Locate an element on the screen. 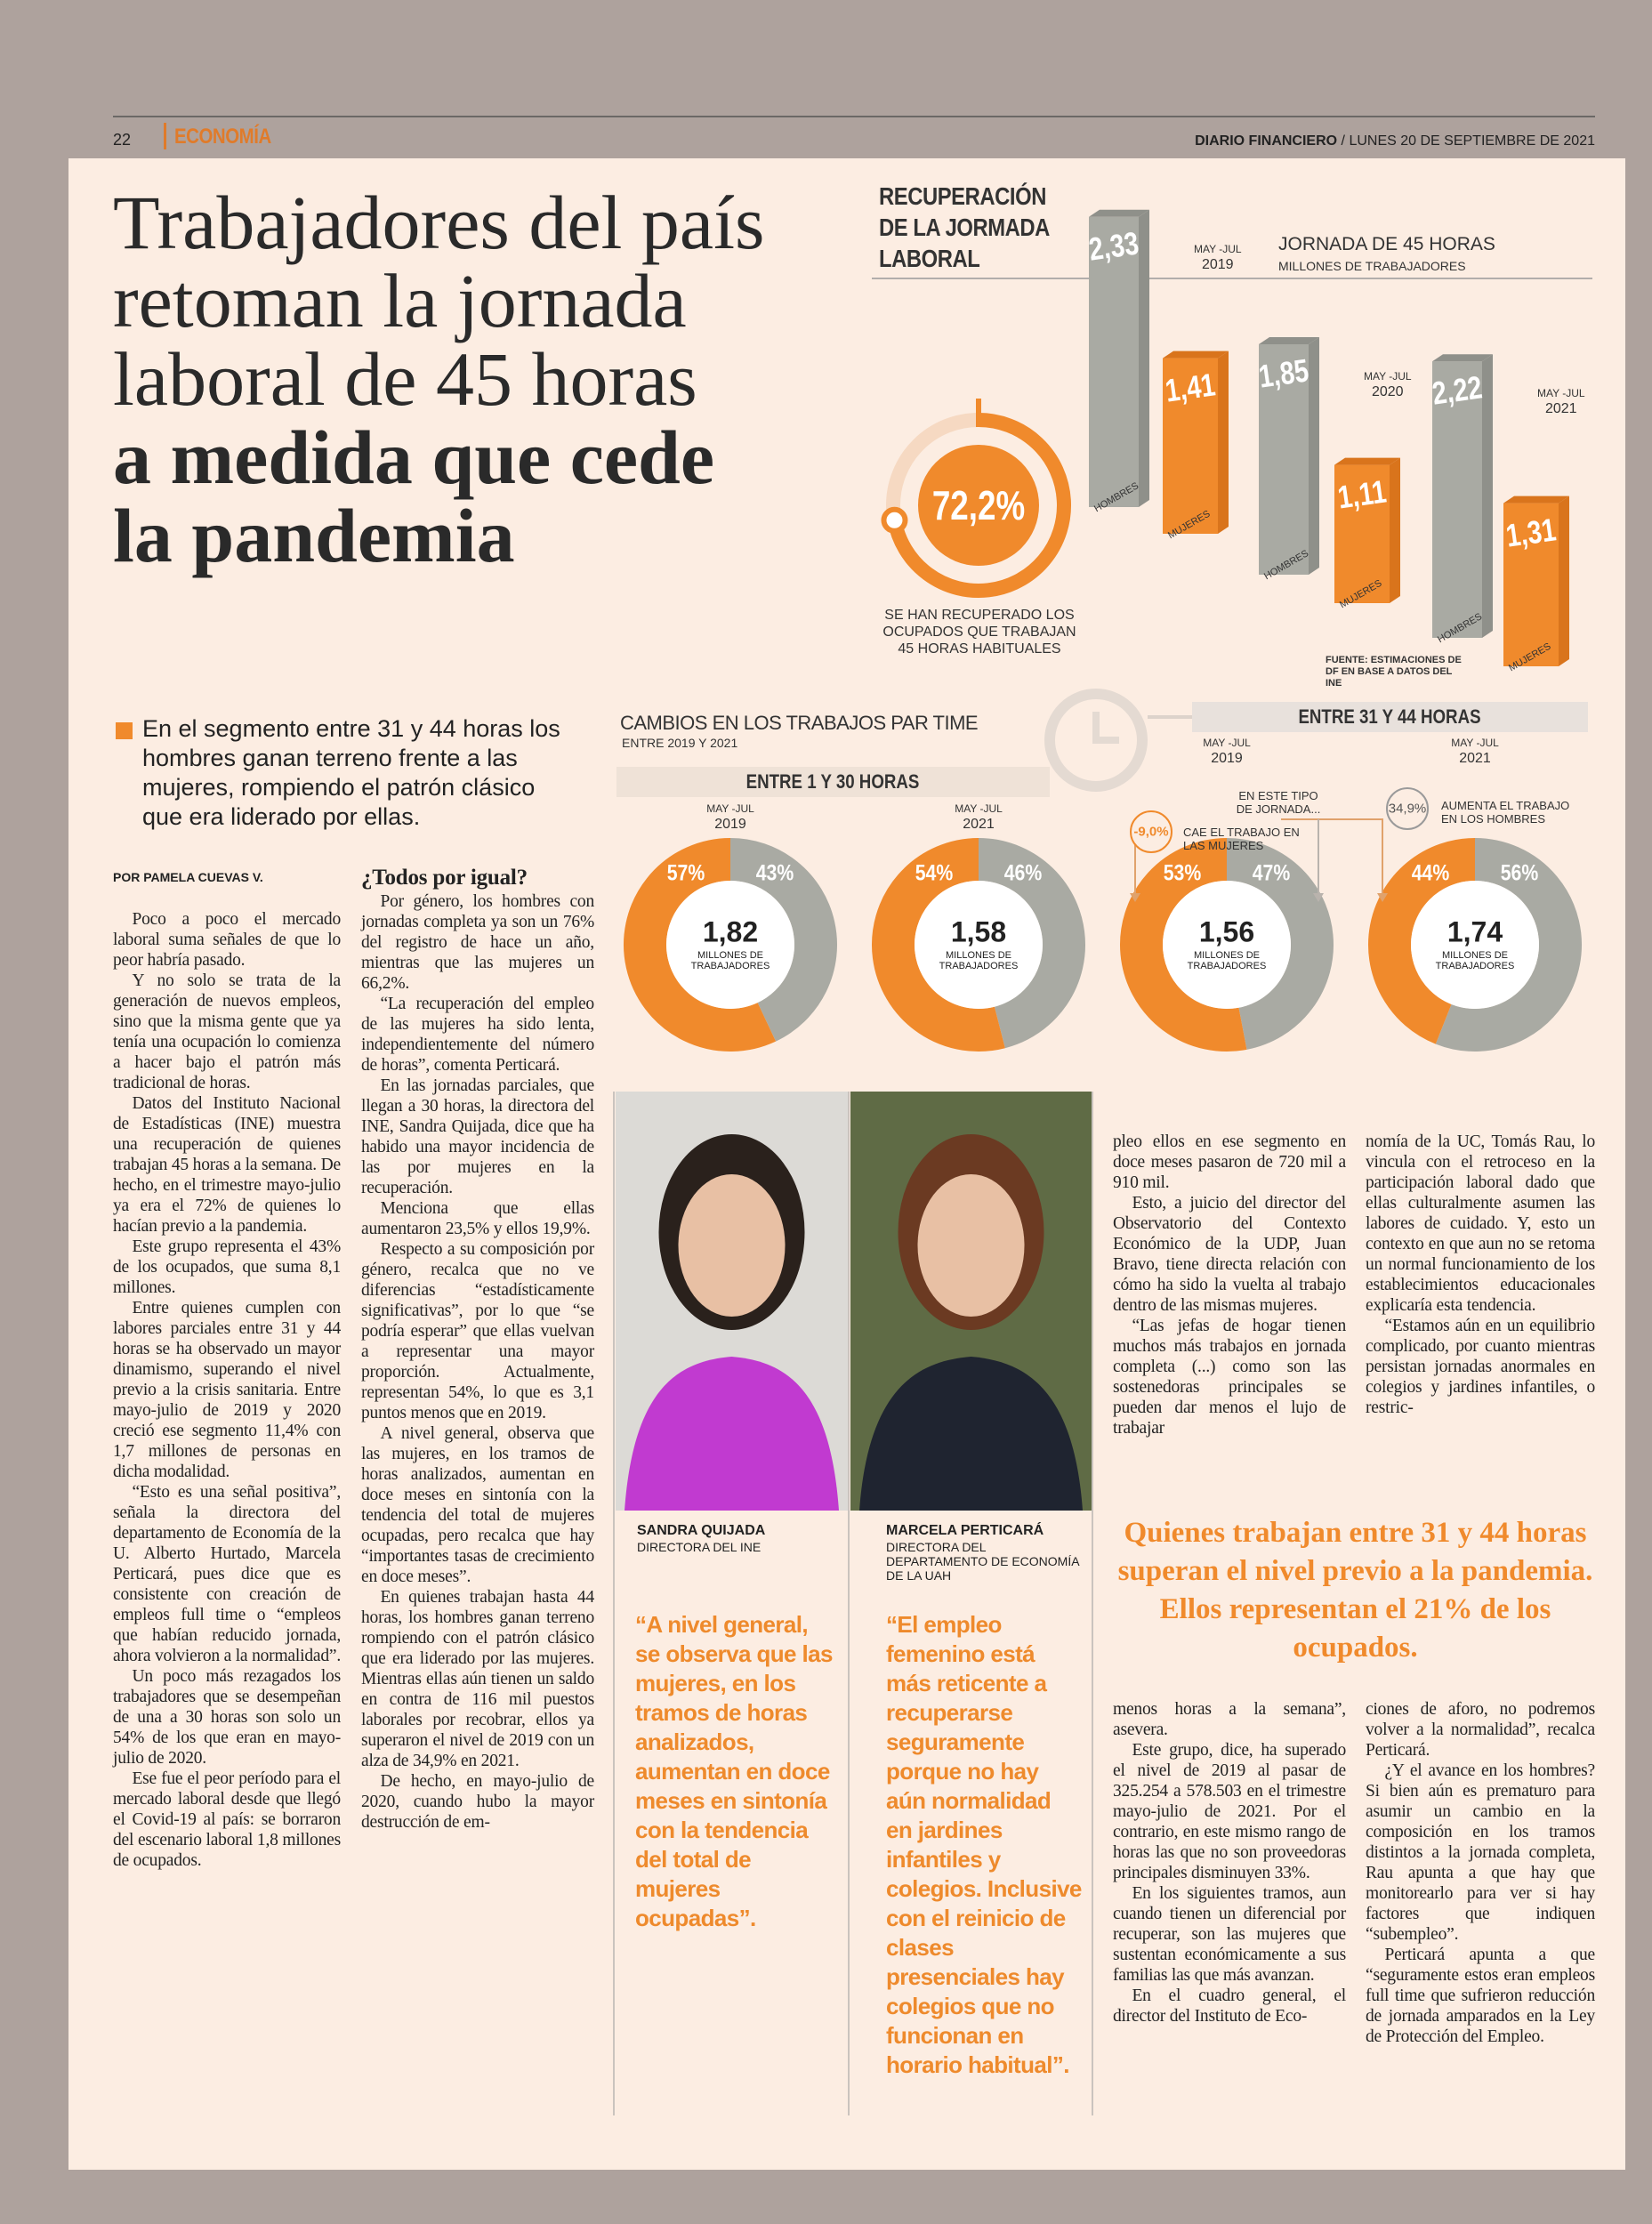 This screenshot has width=1652, height=2224. title-line: RECUPERACIÓN is located at coordinates (962, 196).